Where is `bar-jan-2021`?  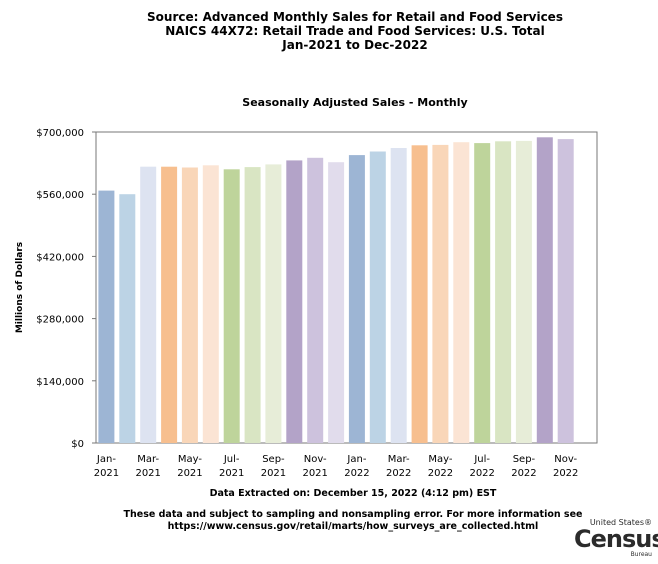
bar-jan-2021 is located at coordinates (106, 316).